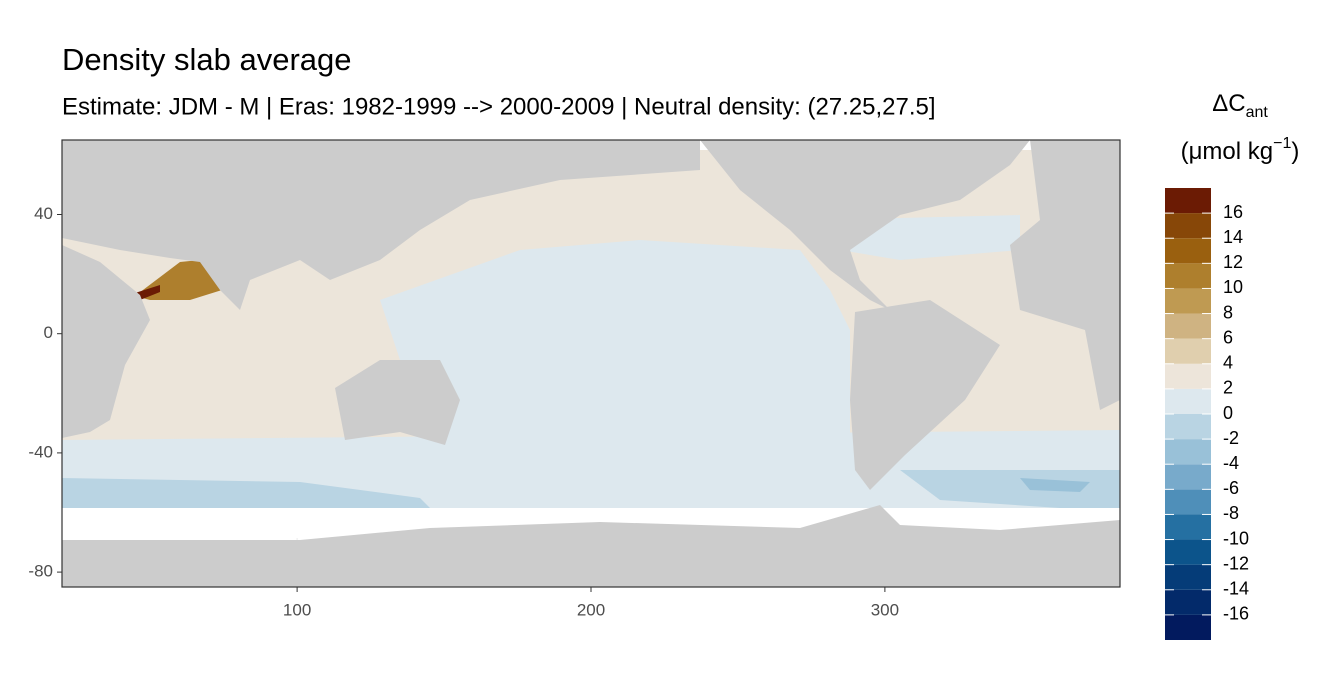 The image size is (1344, 677). Describe the element at coordinates (1231, 438) in the screenshot. I see `legend-tick-label: -2` at that location.